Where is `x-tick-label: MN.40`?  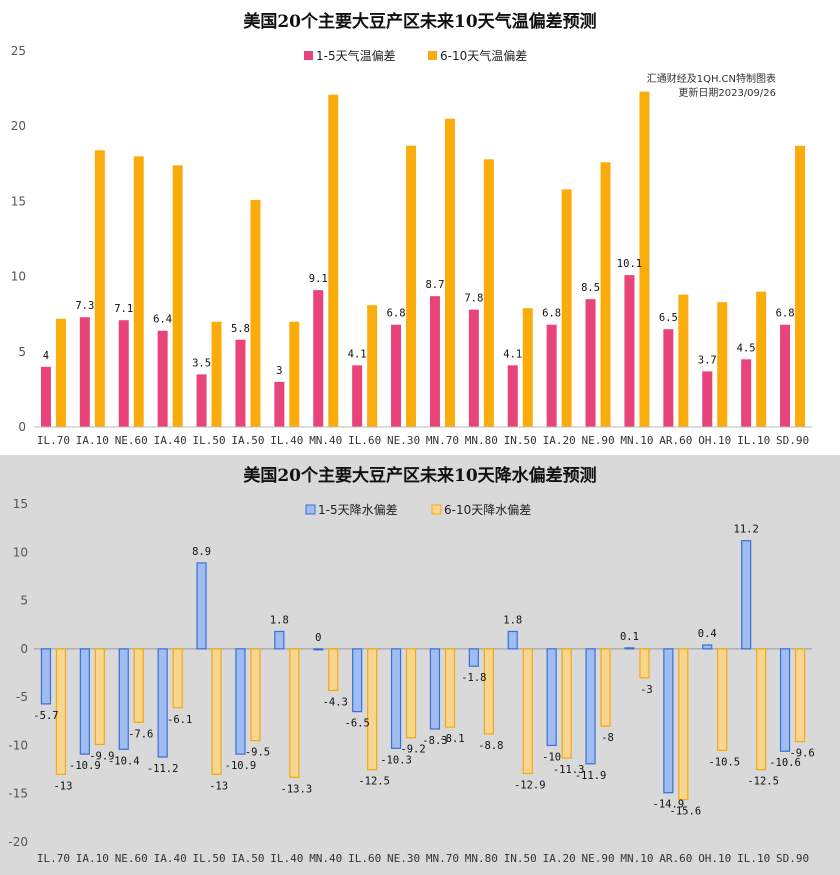
x-tick-label: MN.40 is located at coordinates (325, 440).